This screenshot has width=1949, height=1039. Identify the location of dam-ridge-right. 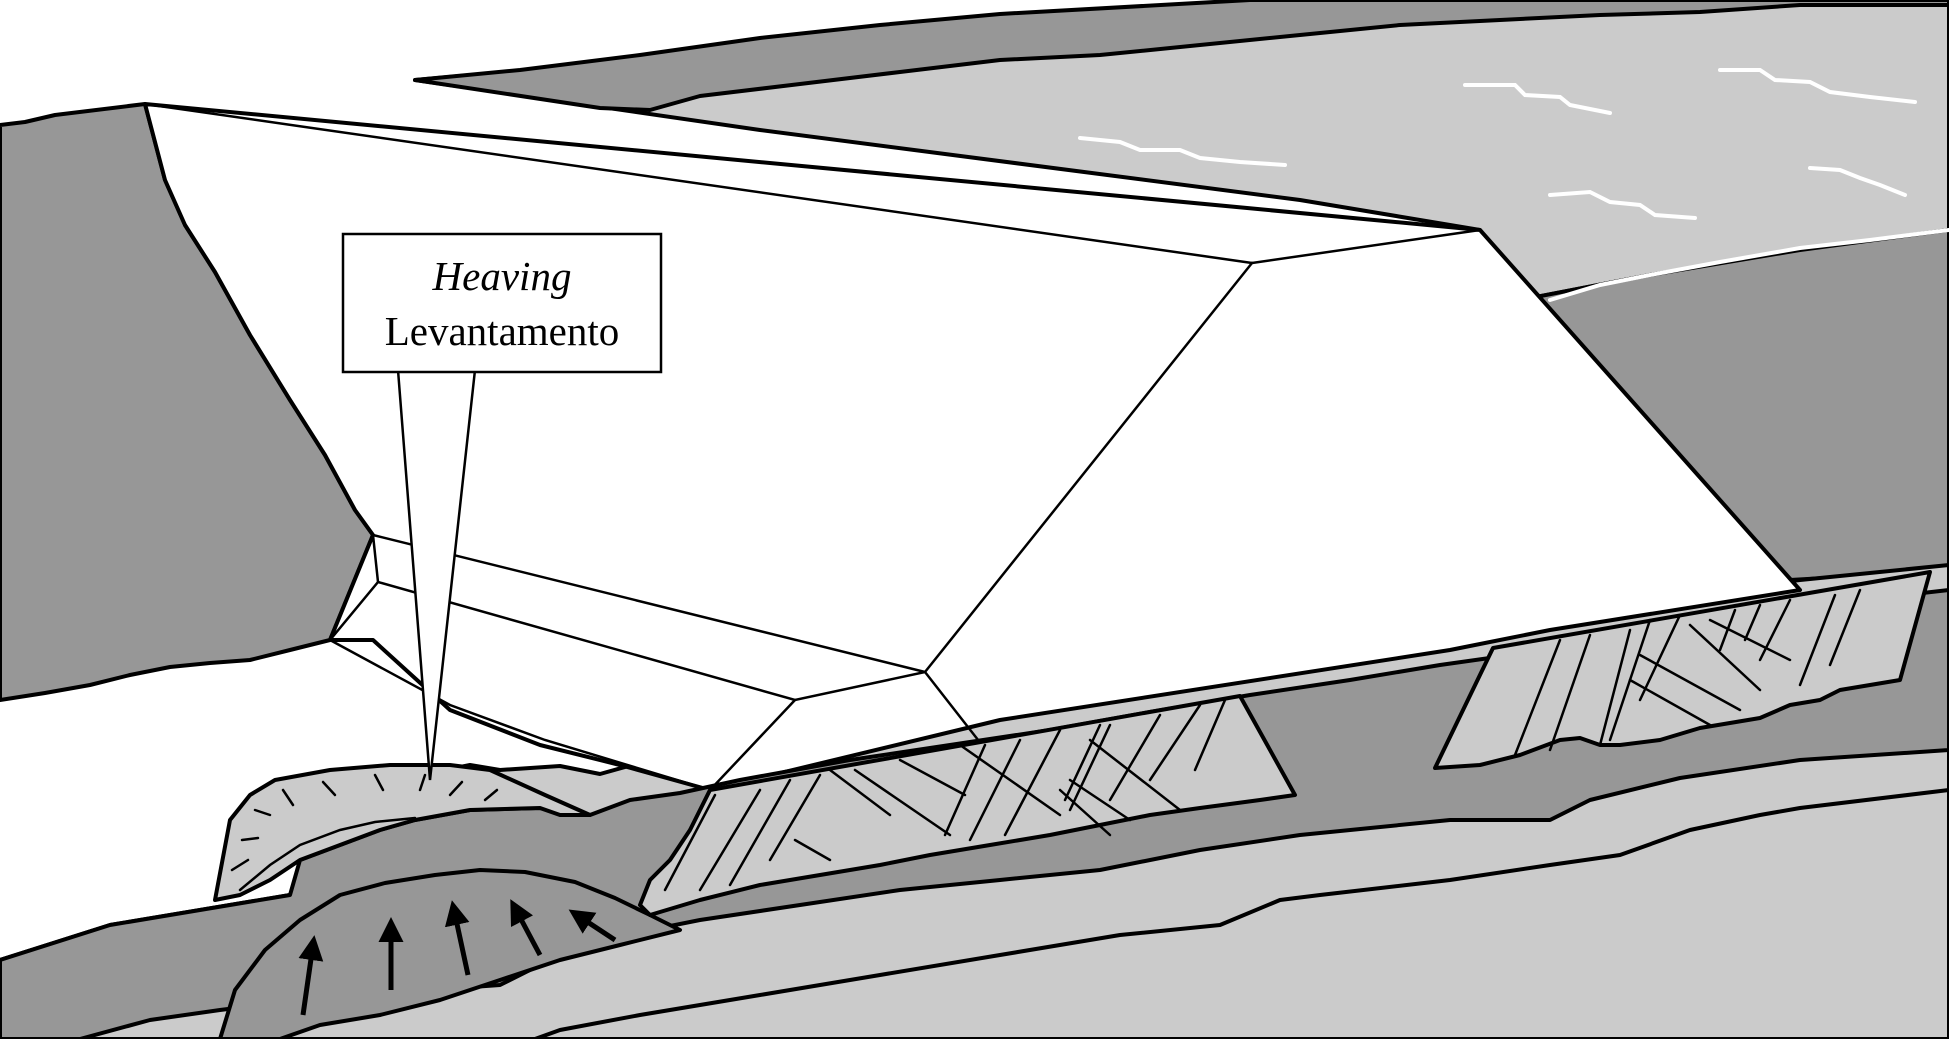
(1640, 410).